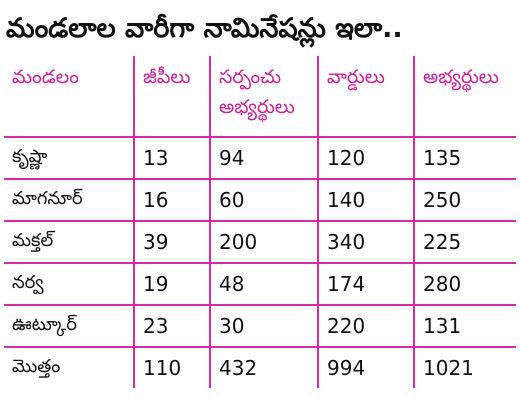  What do you see at coordinates (365, 199) in the screenshot?
I see `wards-cell: 140` at bounding box center [365, 199].